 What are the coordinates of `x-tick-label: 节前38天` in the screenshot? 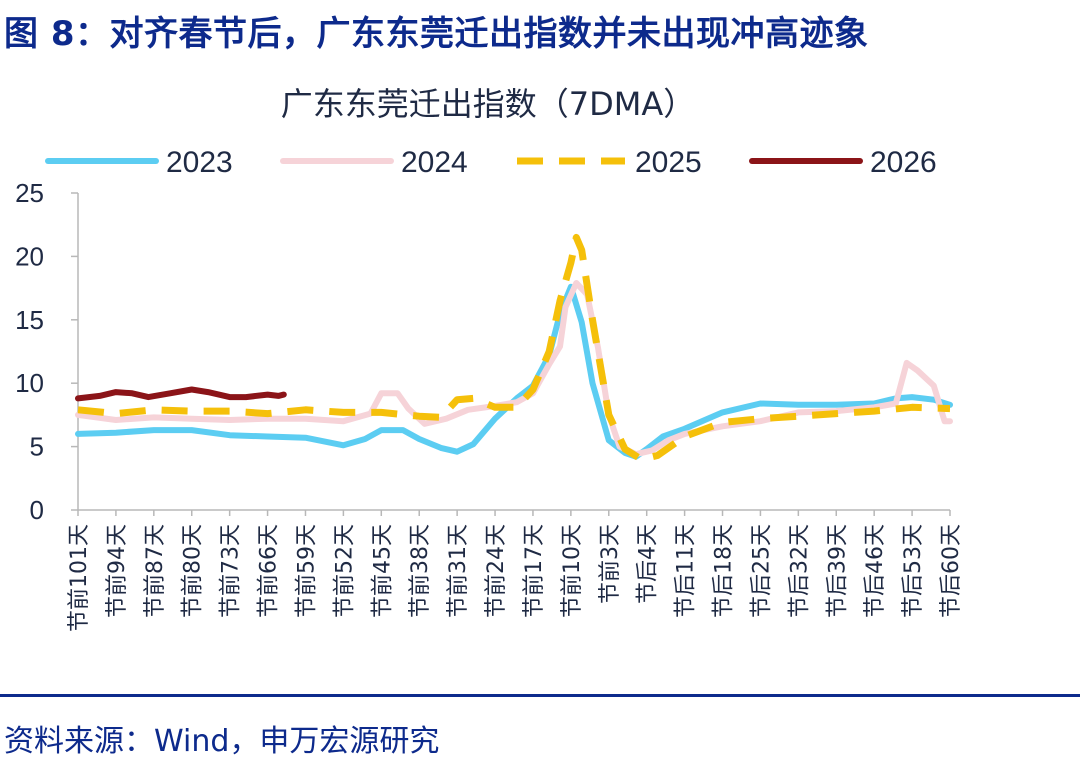 It's located at (420, 571).